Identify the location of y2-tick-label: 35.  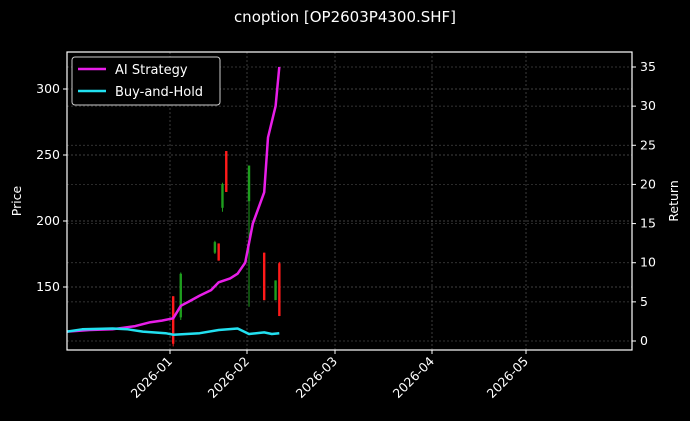
(648, 66).